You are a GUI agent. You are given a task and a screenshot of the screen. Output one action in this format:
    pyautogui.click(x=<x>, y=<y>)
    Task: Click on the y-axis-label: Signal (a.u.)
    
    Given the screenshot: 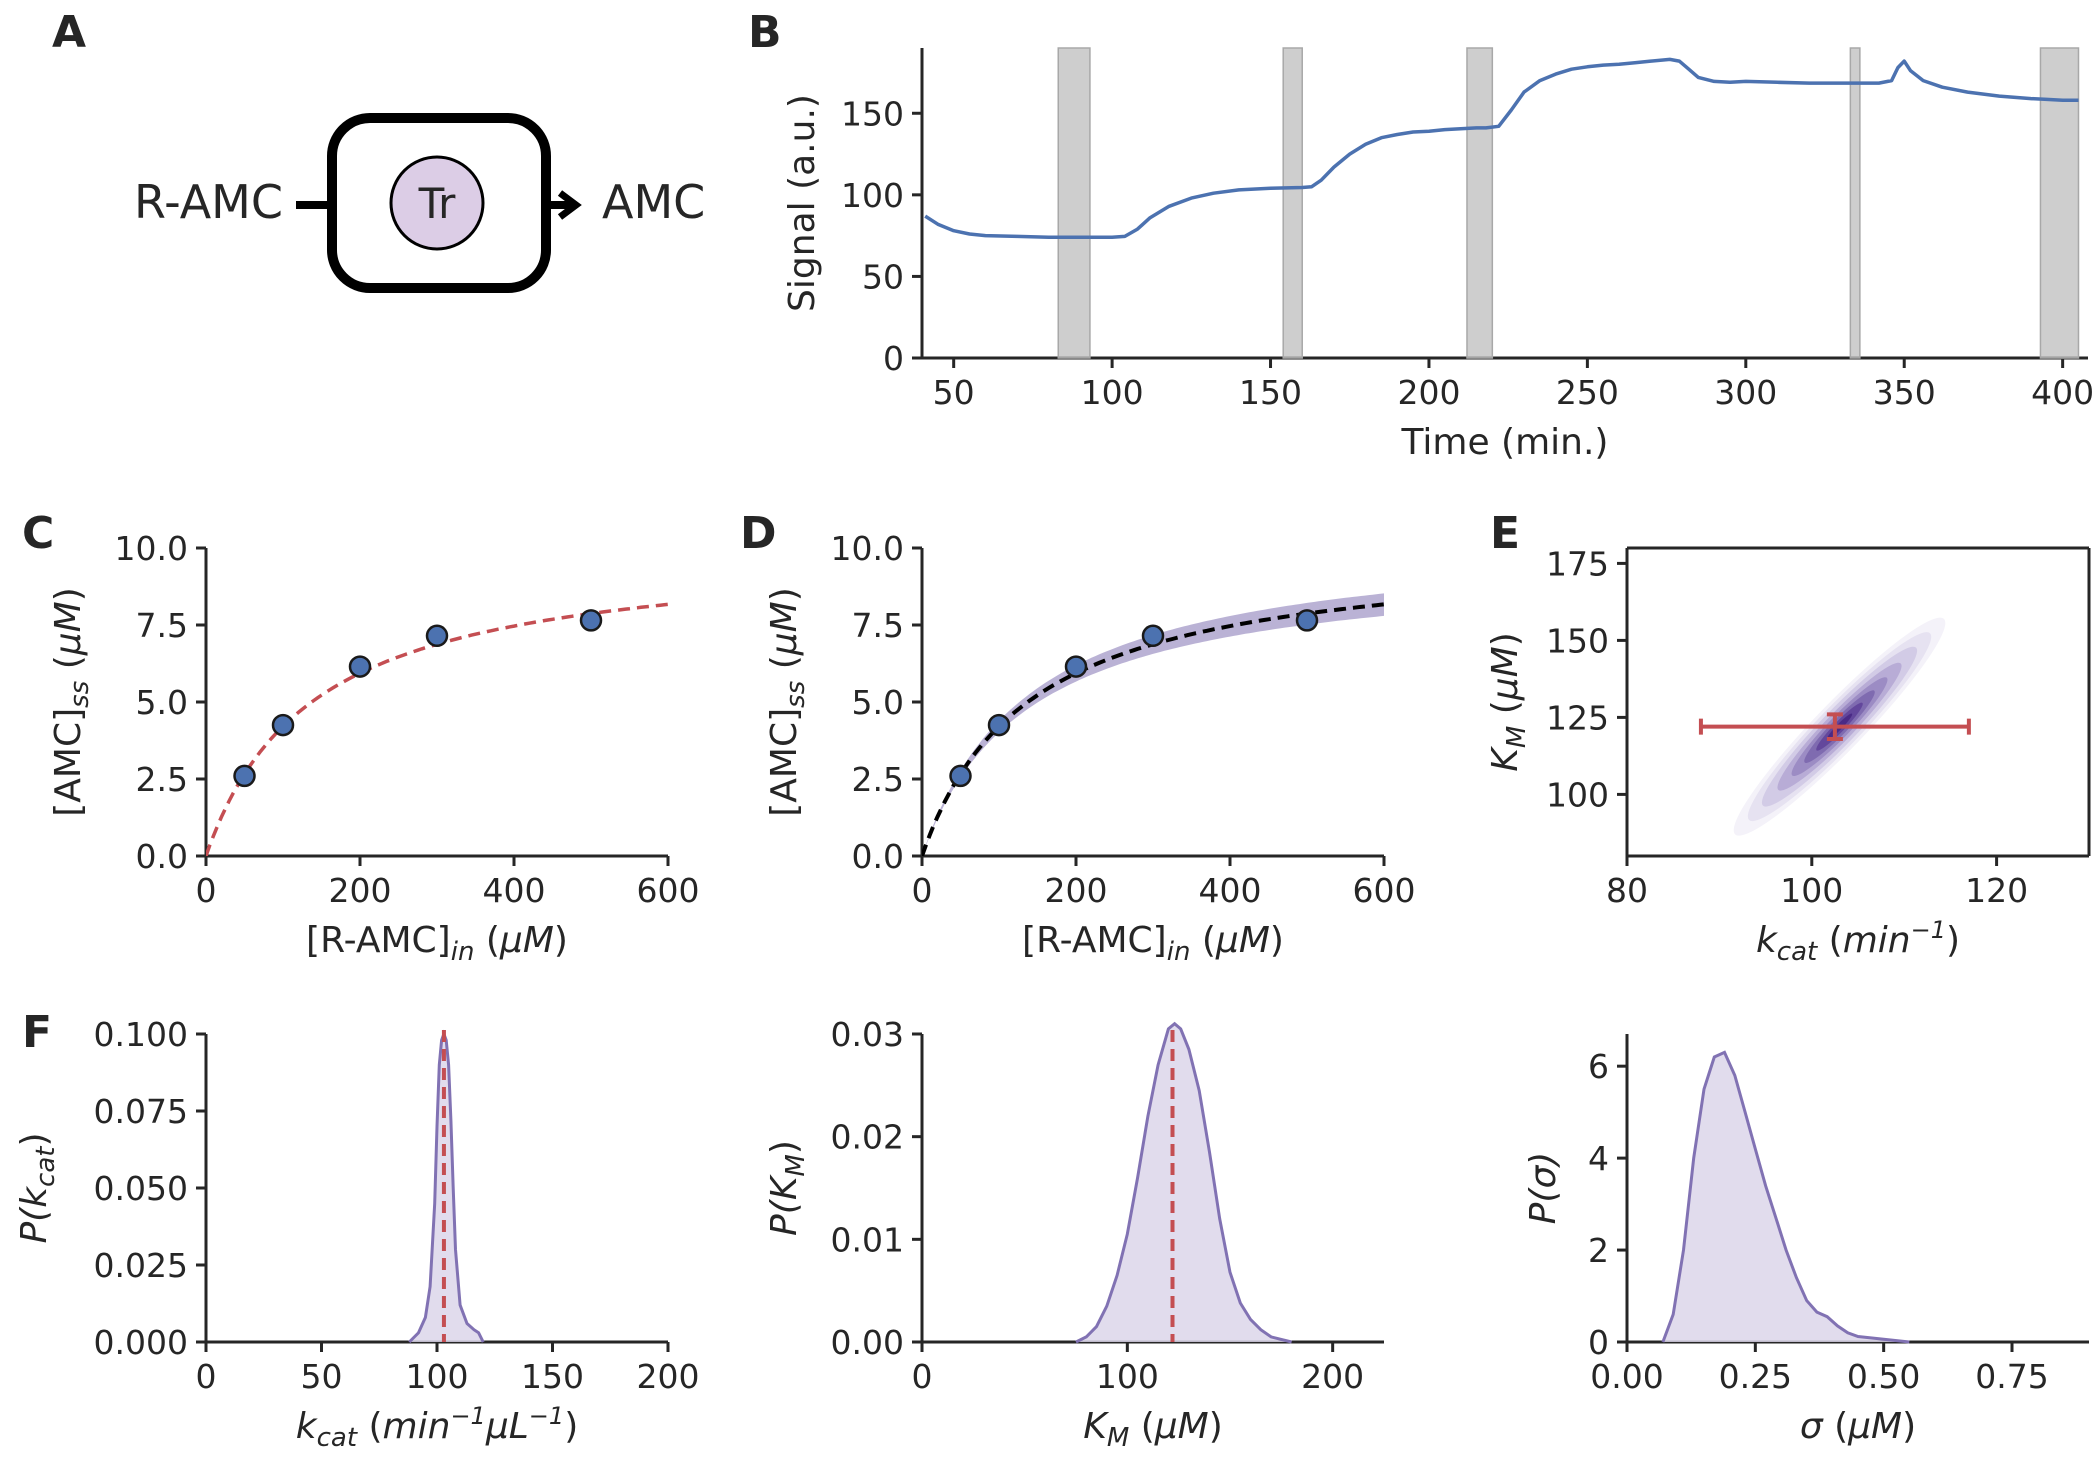 What is the action you would take?
    pyautogui.click(x=802, y=203)
    